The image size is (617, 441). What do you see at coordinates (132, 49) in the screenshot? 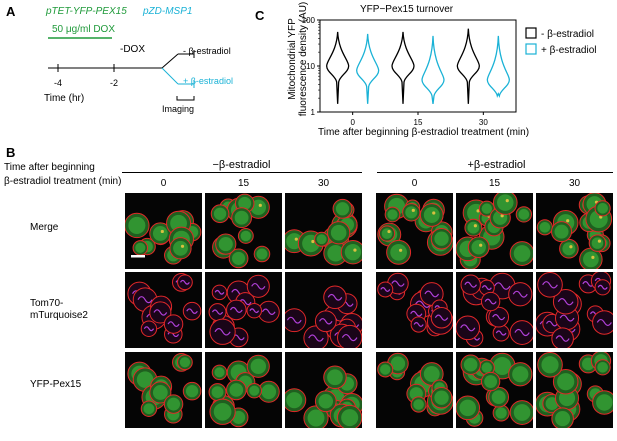
I see `minus-dox-label: -DOX` at bounding box center [132, 49].